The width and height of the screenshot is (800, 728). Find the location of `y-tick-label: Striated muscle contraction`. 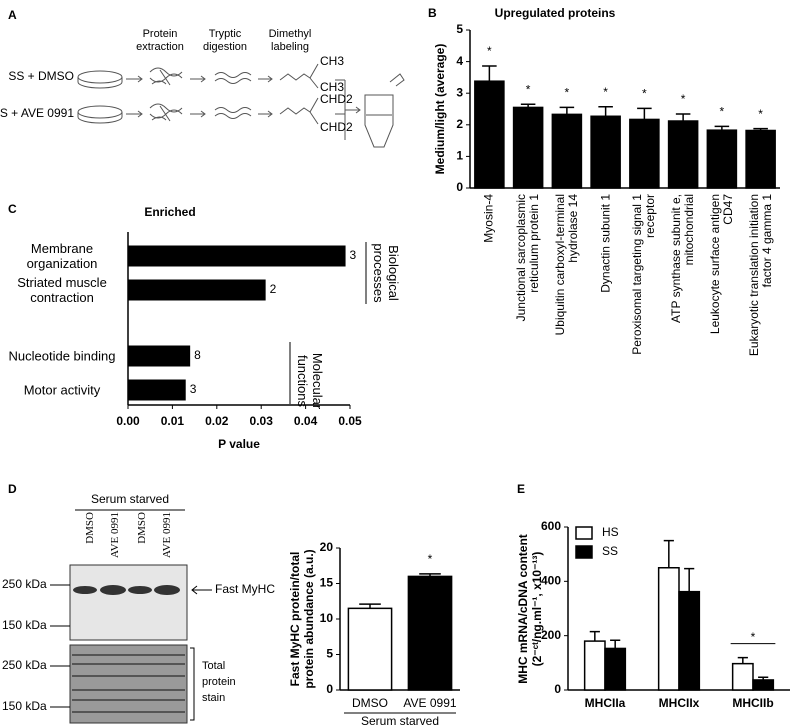

y-tick-label: Striated muscle contraction is located at coordinates (62, 290).